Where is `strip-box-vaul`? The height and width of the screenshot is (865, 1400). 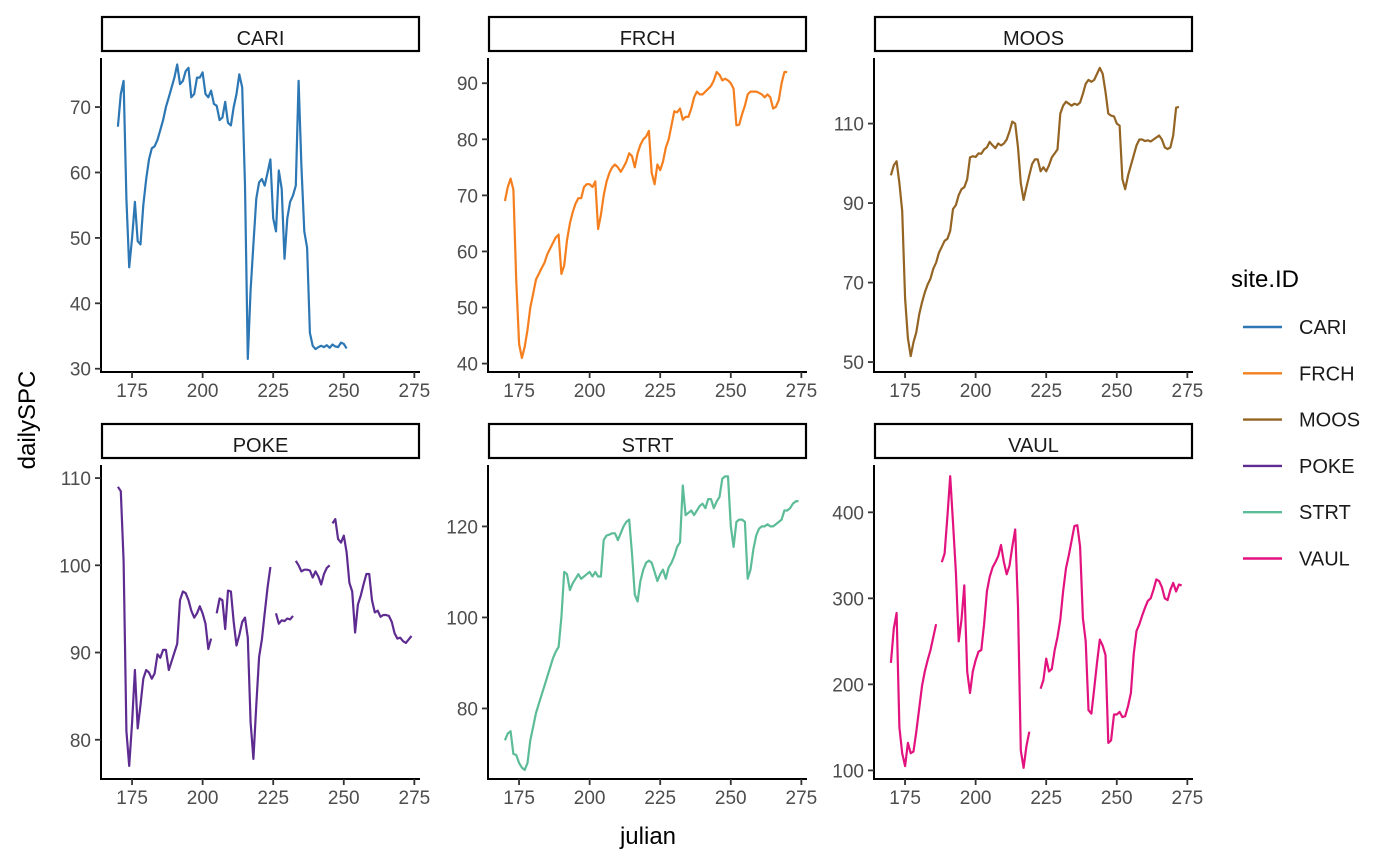
strip-box-vaul is located at coordinates (1033, 441).